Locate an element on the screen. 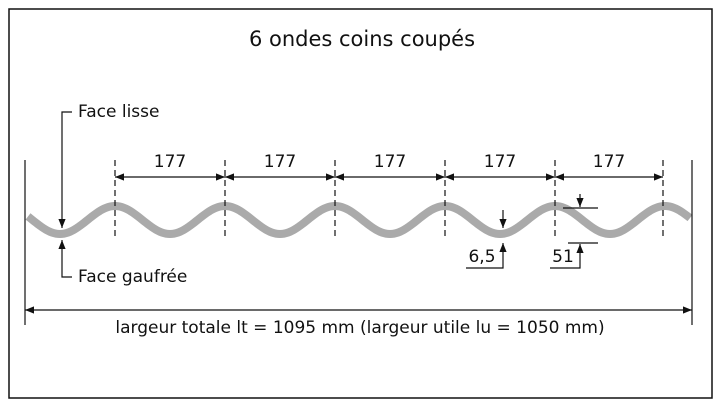  face-top-label: Face lisse is located at coordinates (118, 112).